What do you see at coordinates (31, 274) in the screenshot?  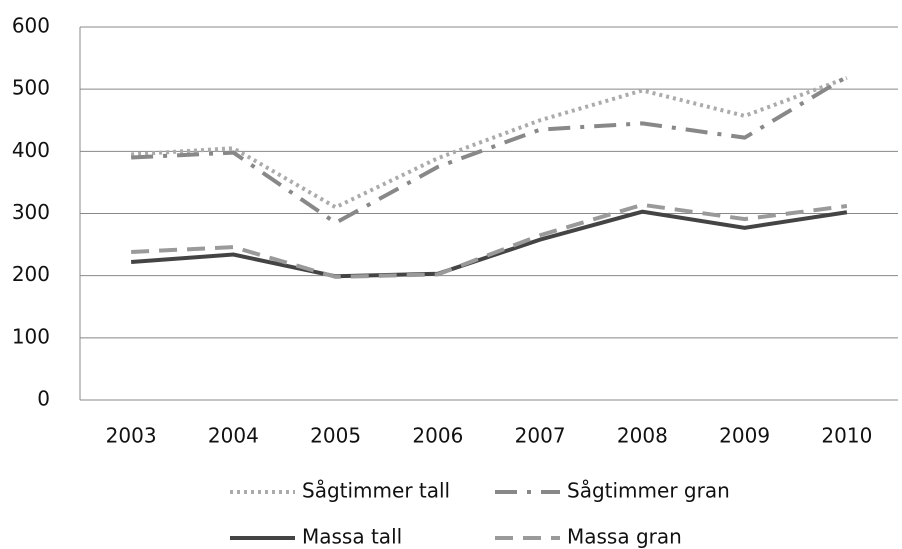 I see `y-tick-label: 200` at bounding box center [31, 274].